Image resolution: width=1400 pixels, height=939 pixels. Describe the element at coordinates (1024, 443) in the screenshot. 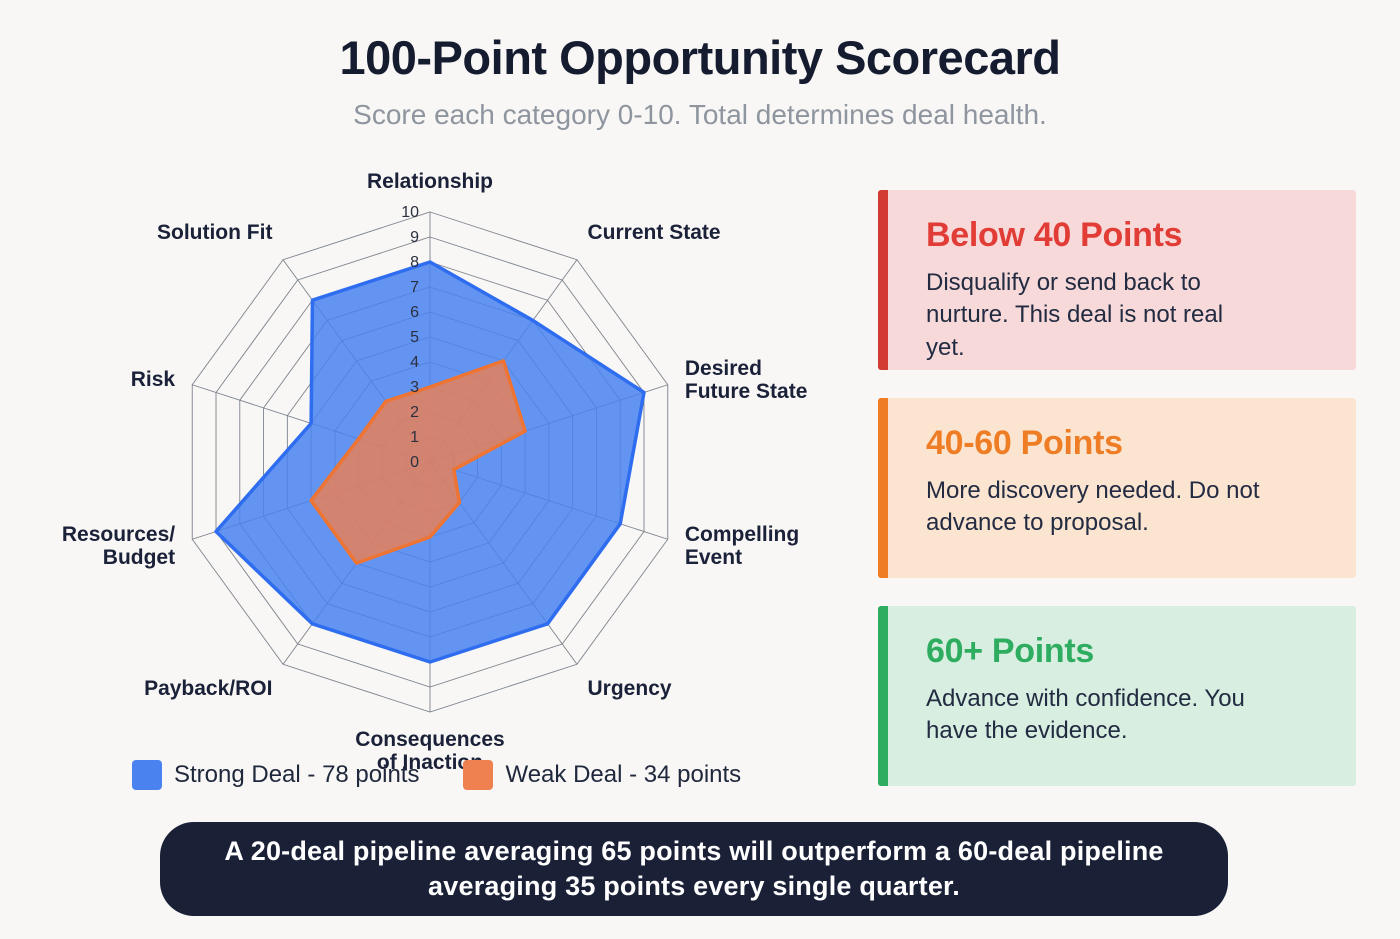

I see `panel-title-40-60: 40-60 Points` at that location.